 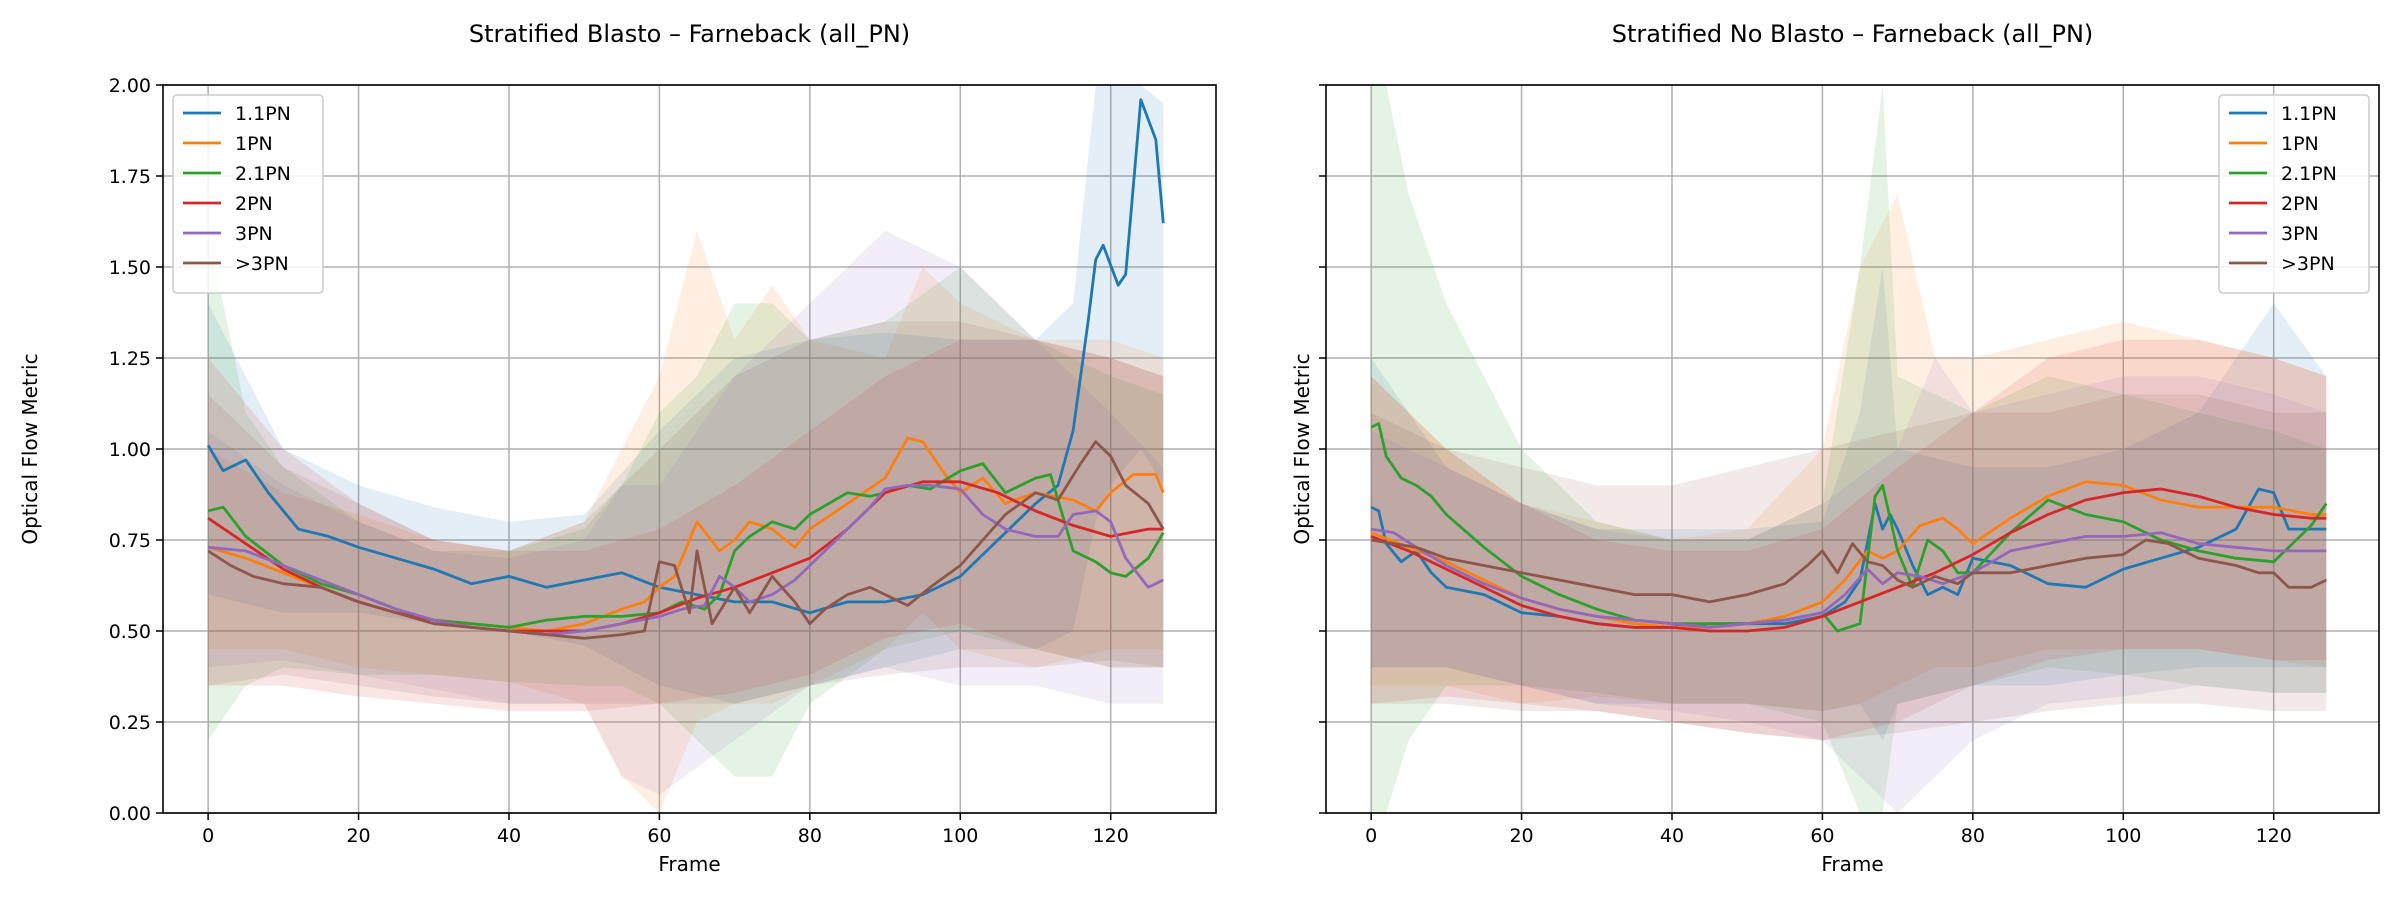 I want to click on series-line-2-1pn, so click(x=1849, y=527).